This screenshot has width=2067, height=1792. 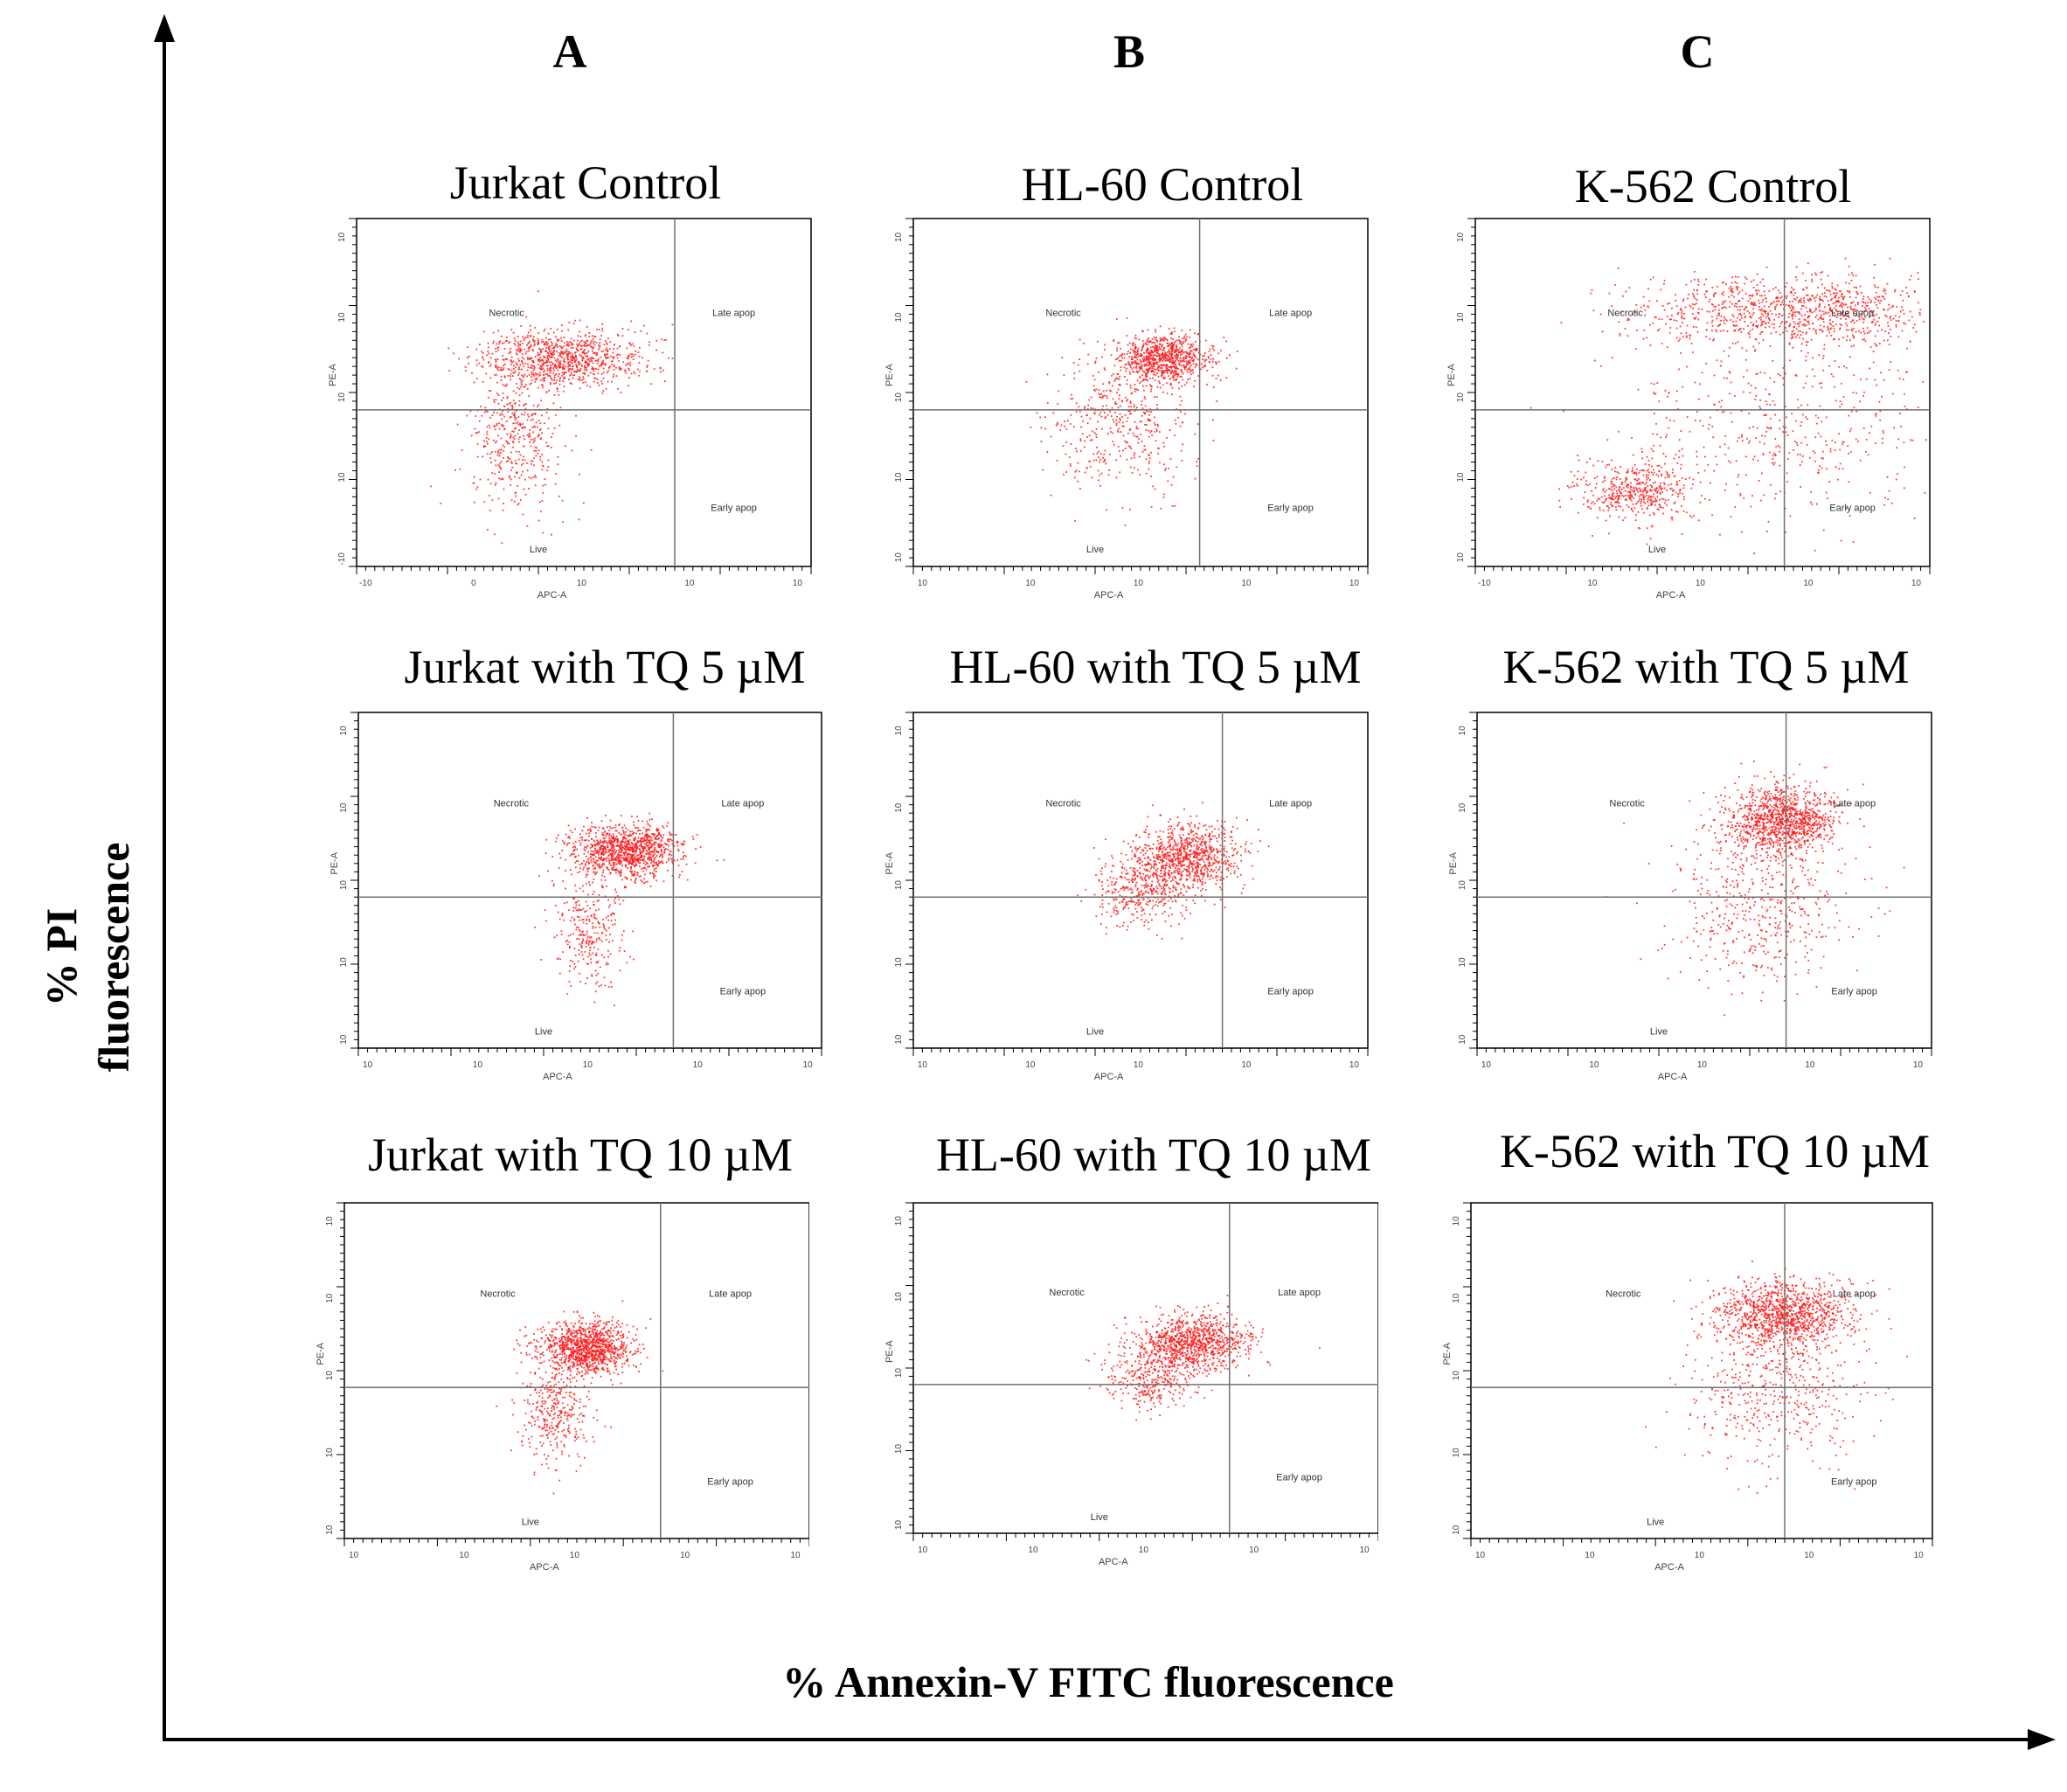 I want to click on quadrant-label-live: Live, so click(x=538, y=550).